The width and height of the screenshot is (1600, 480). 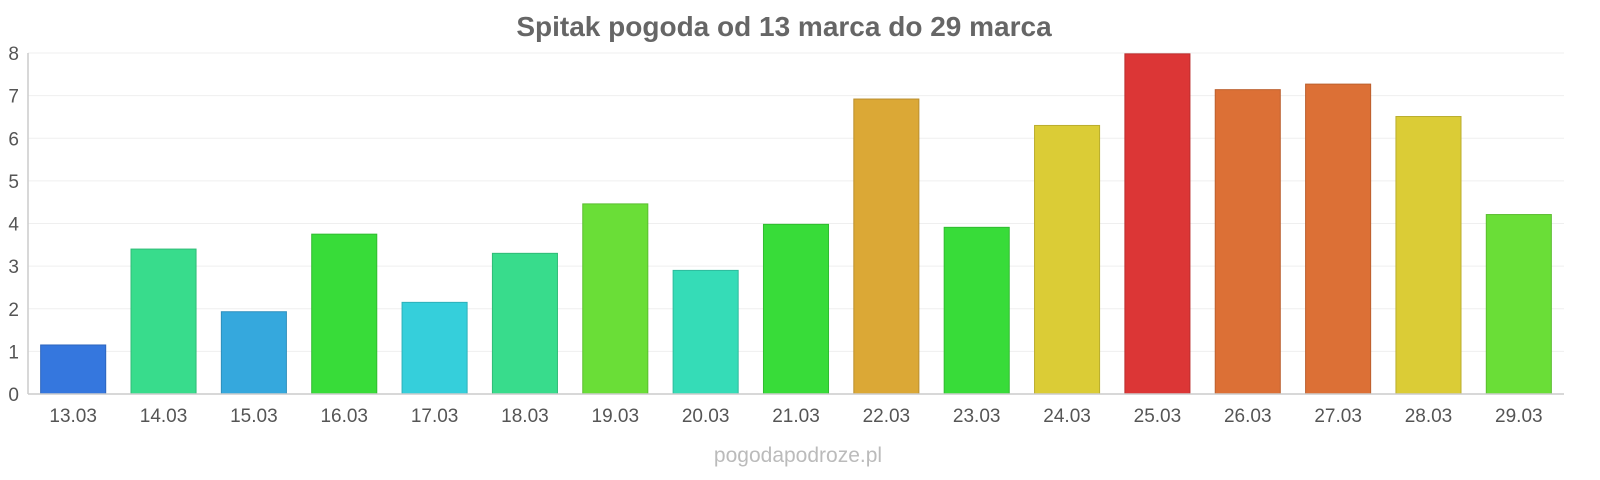 I want to click on x-tick-label: 14.03, so click(x=164, y=416).